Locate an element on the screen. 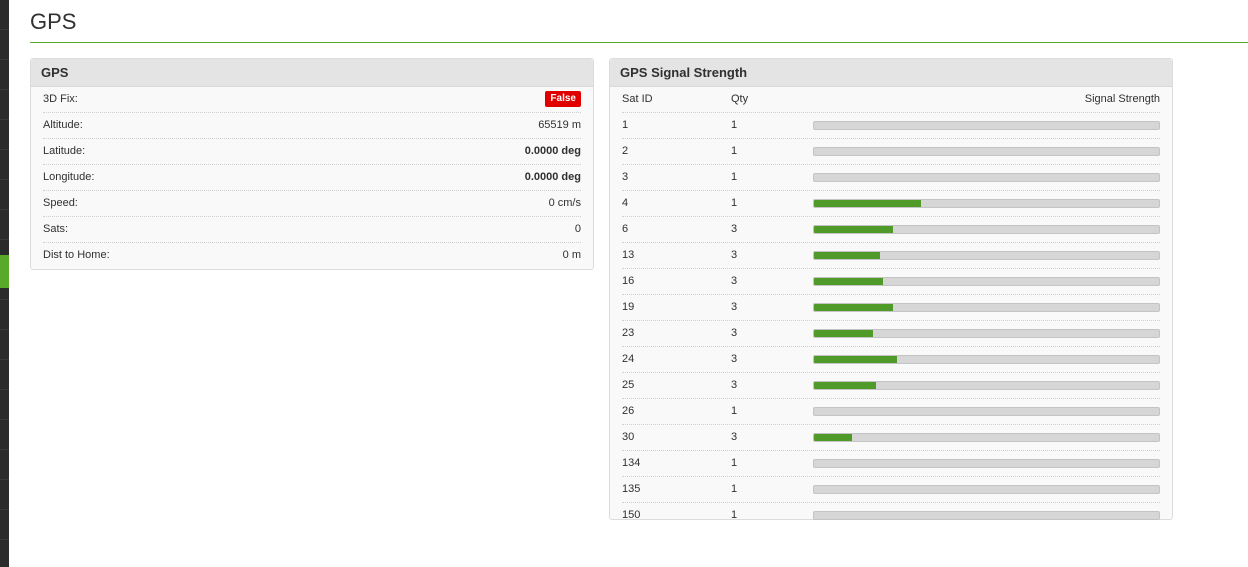 The width and height of the screenshot is (1248, 567). gps-info-label: Dist to Home: is located at coordinates (76, 255).